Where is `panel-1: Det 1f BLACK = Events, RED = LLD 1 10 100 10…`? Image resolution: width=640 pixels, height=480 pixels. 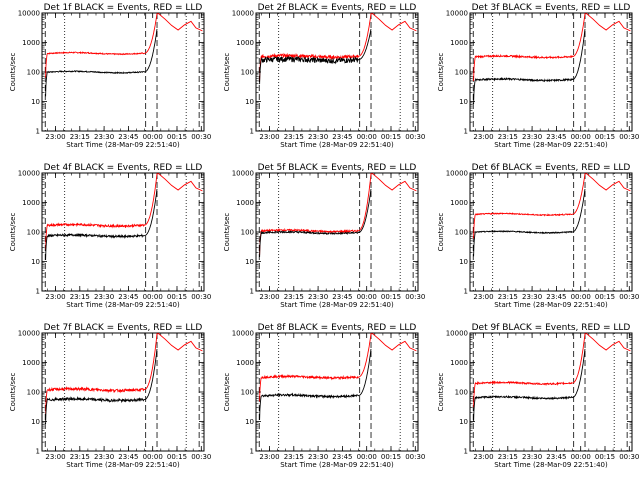 panel-1: Det 1f BLACK = Events, RED = LLD 1 10 100 10… is located at coordinates (110, 76).